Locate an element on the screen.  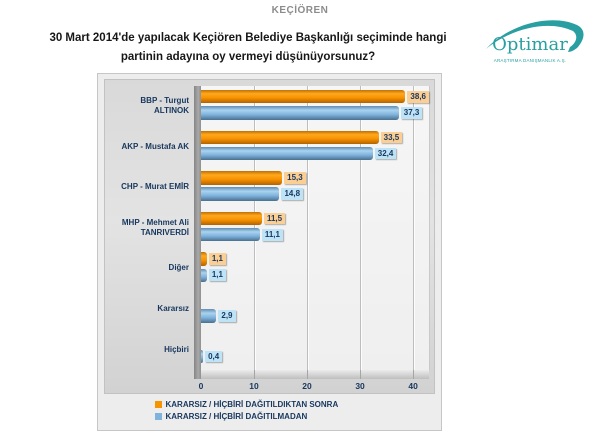
bar-line: 2,9 is located at coordinates (315, 316).